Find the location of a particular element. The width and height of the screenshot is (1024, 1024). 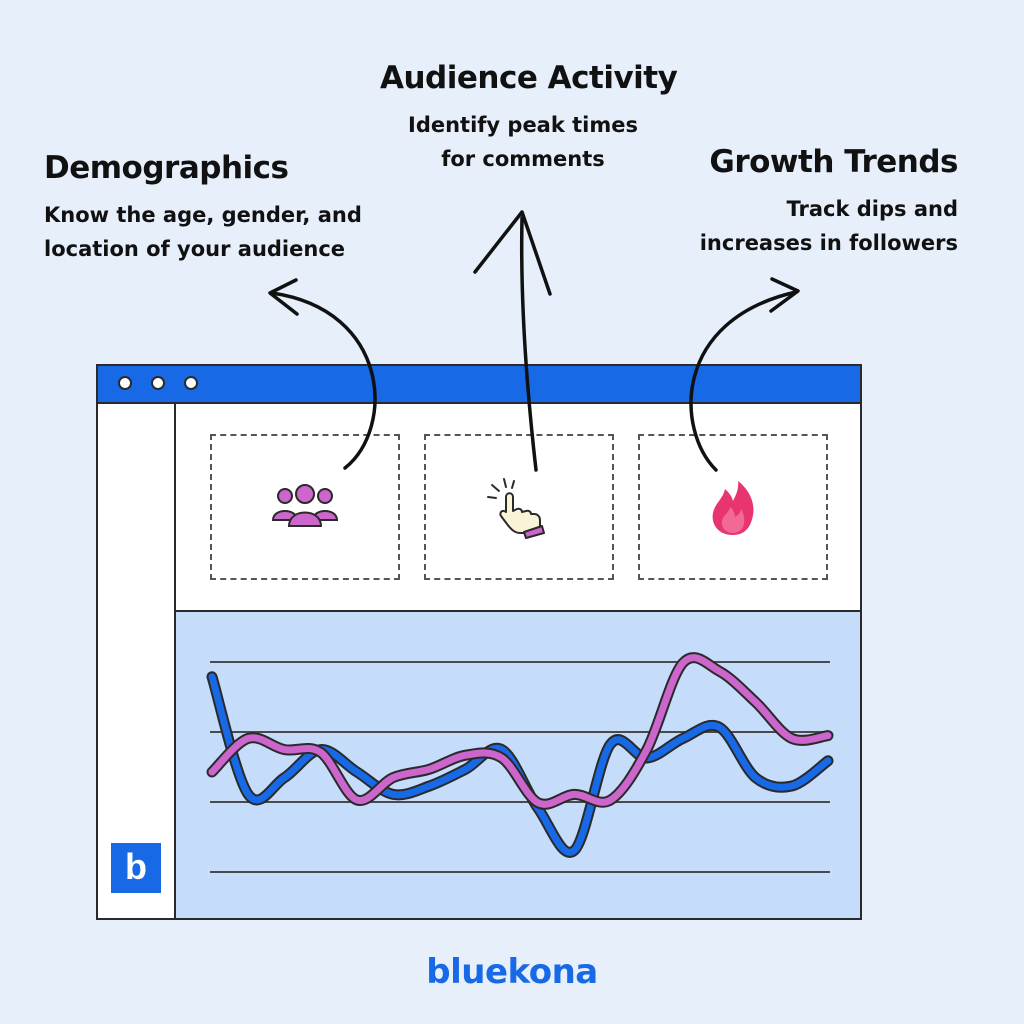

demographics-card is located at coordinates (305, 507).